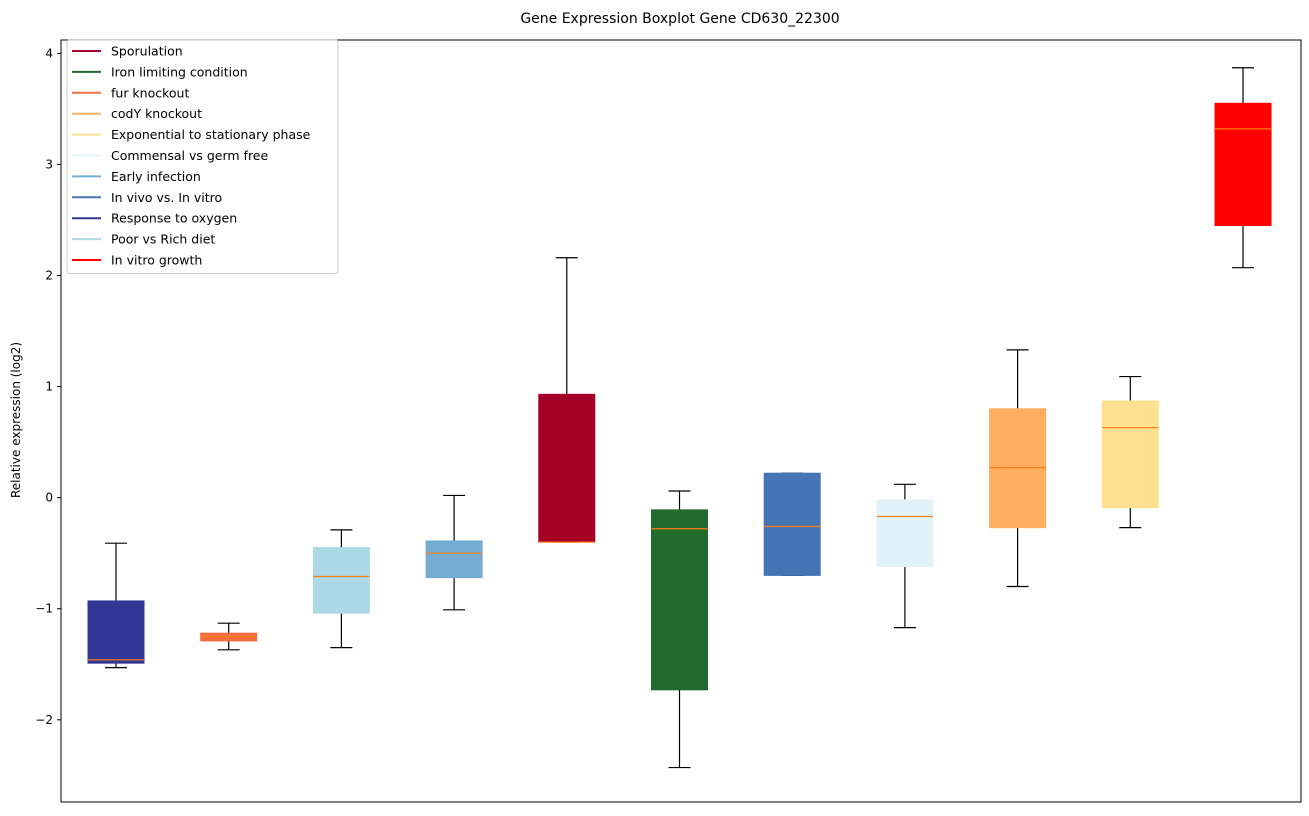 Image resolution: width=1309 pixels, height=816 pixels. Describe the element at coordinates (229, 636) in the screenshot. I see `box-fur-knockout` at that location.